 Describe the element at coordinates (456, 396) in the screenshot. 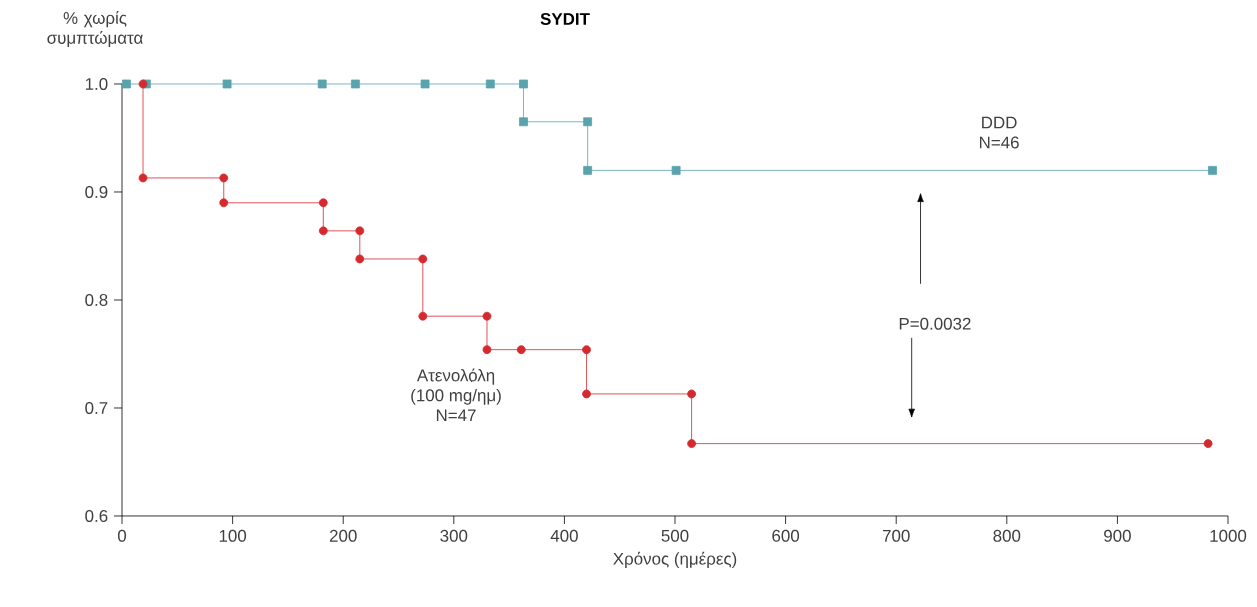

I see `annotation: (100 mg/ημ)` at that location.